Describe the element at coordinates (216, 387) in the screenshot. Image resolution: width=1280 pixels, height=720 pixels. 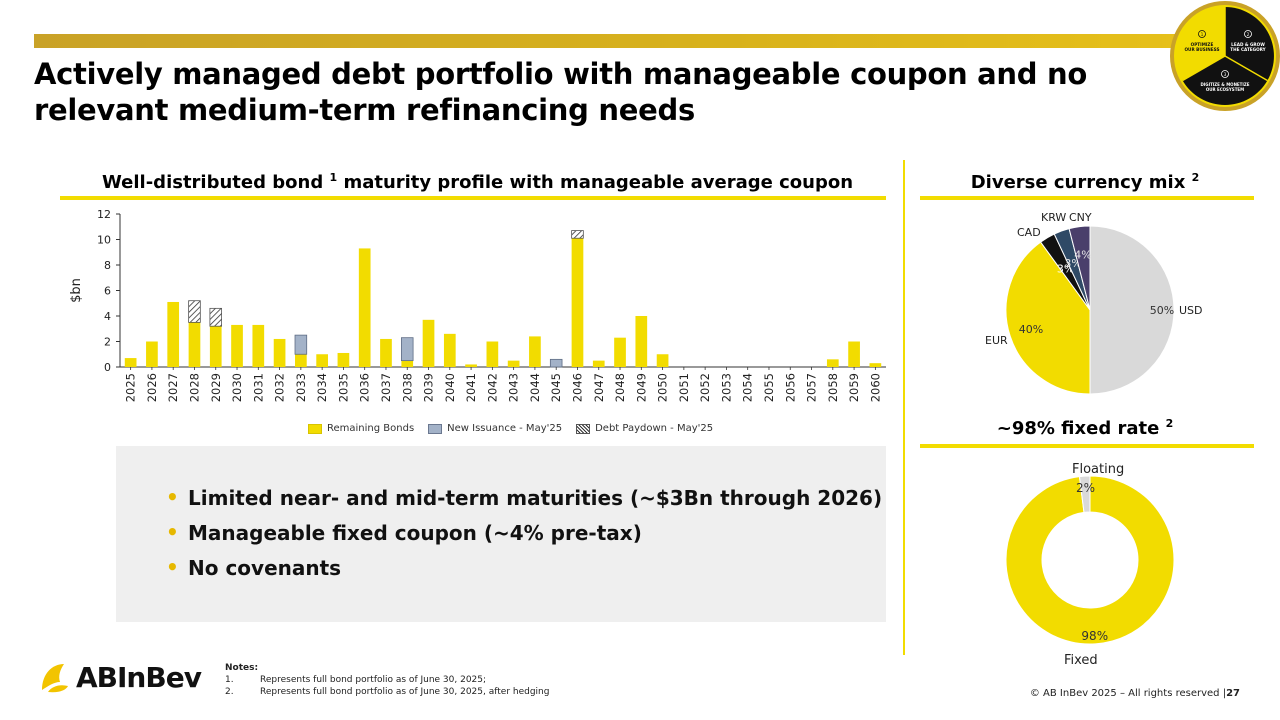
I see `x-tick-label: 2029` at that location.